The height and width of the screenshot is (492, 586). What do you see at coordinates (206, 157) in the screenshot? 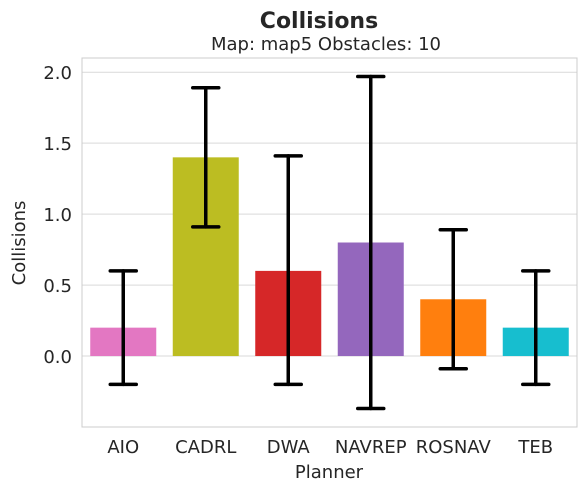
I see `error-bar-cadrl` at bounding box center [206, 157].